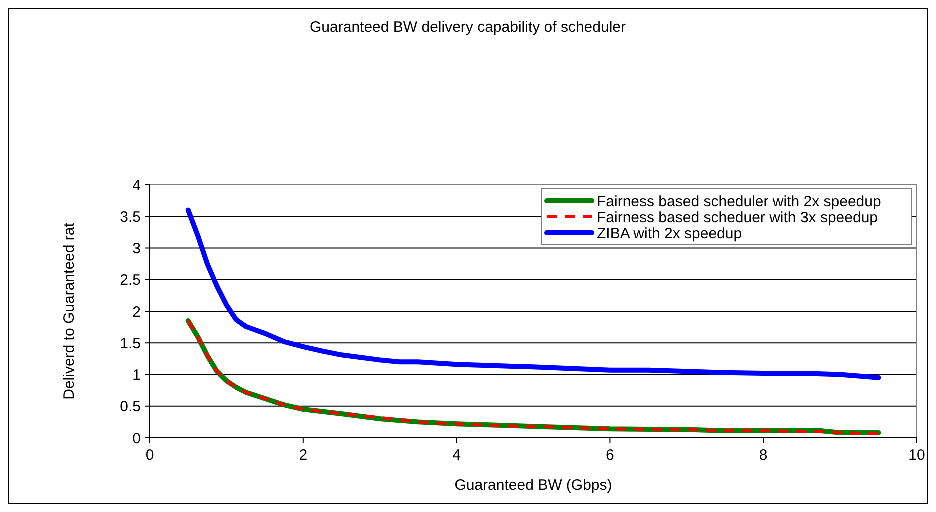 Image resolution: width=936 pixels, height=512 pixels. What do you see at coordinates (468, 27) in the screenshot?
I see `chart-title: Guaranteed BW delivery capability of scheduler` at bounding box center [468, 27].